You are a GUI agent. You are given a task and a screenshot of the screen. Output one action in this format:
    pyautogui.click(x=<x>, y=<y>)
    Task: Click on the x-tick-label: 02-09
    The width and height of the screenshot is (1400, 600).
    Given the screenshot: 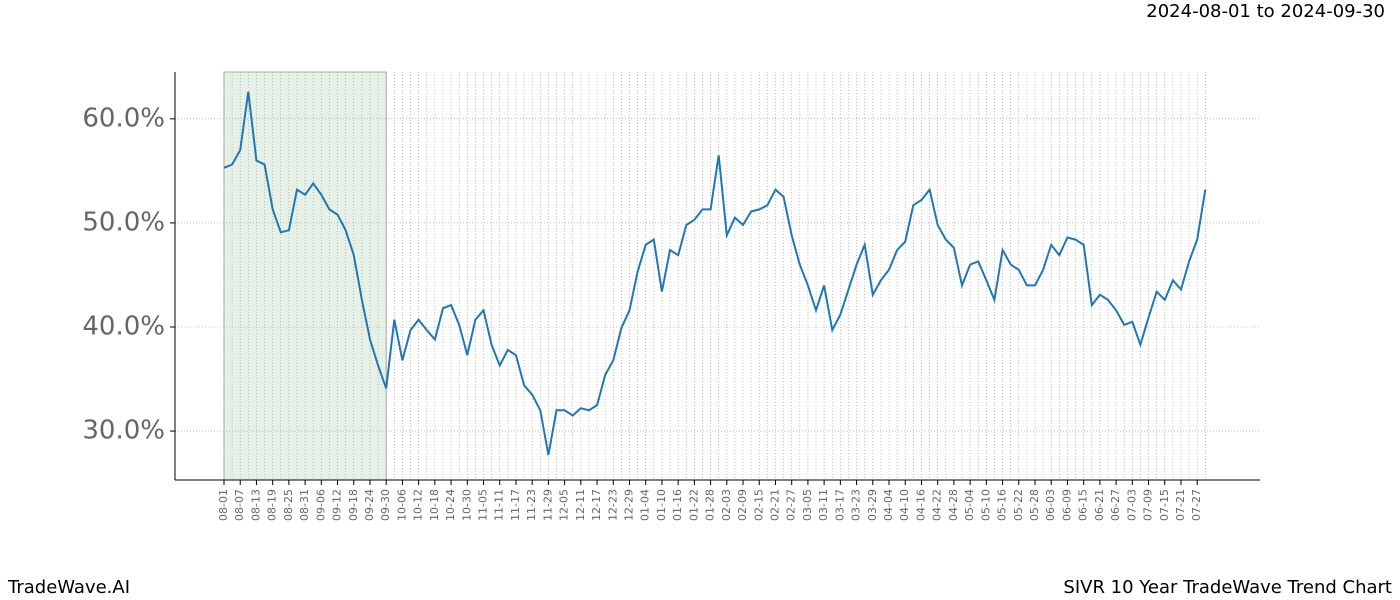 What is the action you would take?
    pyautogui.click(x=742, y=505)
    